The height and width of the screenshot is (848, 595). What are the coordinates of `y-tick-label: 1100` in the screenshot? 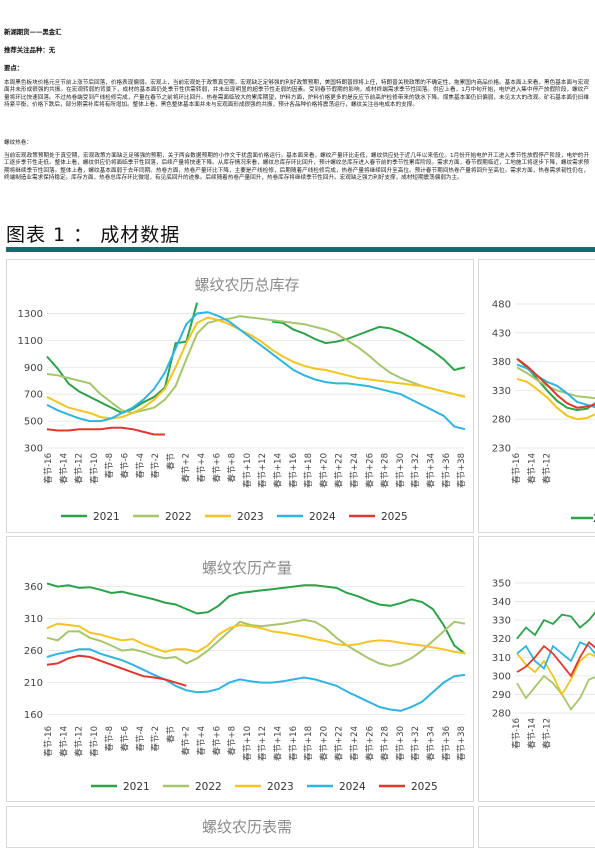 It's located at (30, 341).